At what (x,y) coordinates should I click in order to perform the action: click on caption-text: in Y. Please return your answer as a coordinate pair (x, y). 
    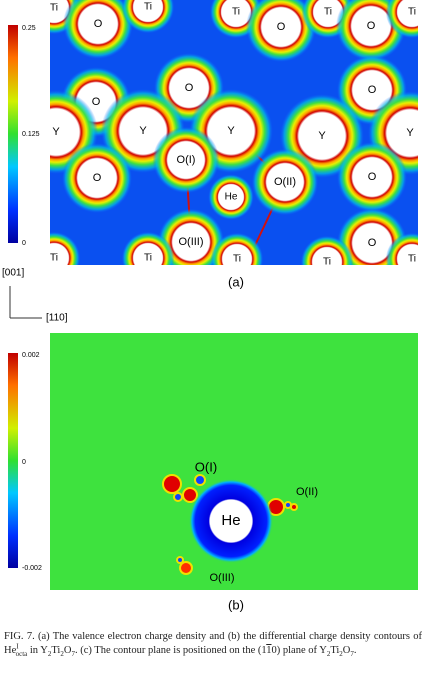
    Looking at the image, I should click on (37, 650).